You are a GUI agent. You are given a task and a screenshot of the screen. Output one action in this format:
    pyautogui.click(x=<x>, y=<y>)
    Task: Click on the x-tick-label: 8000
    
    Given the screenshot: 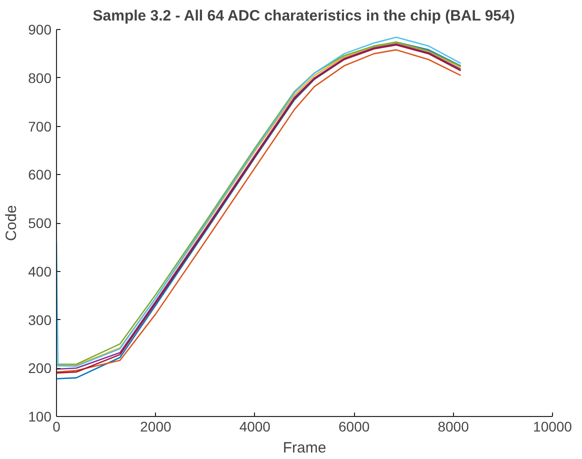 What is the action you would take?
    pyautogui.click(x=454, y=426)
    